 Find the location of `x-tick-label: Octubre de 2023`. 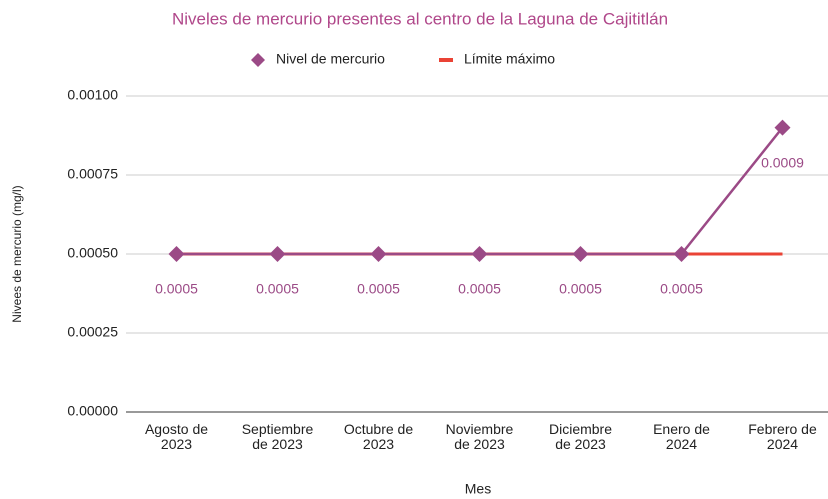

x-tick-label: Octubre de 2023 is located at coordinates (378, 436).